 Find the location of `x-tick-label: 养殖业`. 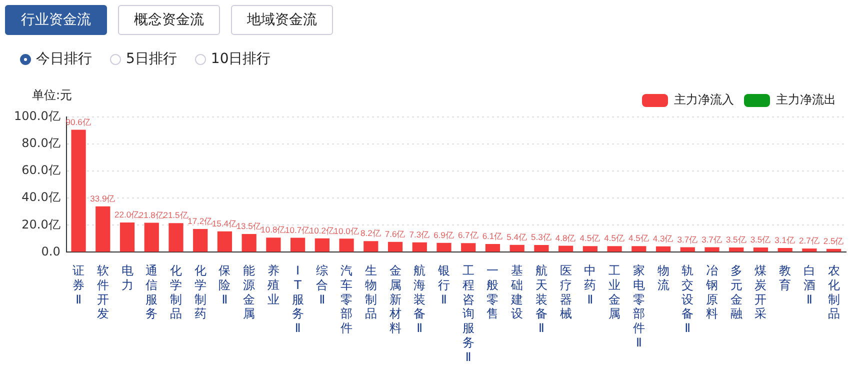

x-tick-label: 养殖业 is located at coordinates (273, 285).